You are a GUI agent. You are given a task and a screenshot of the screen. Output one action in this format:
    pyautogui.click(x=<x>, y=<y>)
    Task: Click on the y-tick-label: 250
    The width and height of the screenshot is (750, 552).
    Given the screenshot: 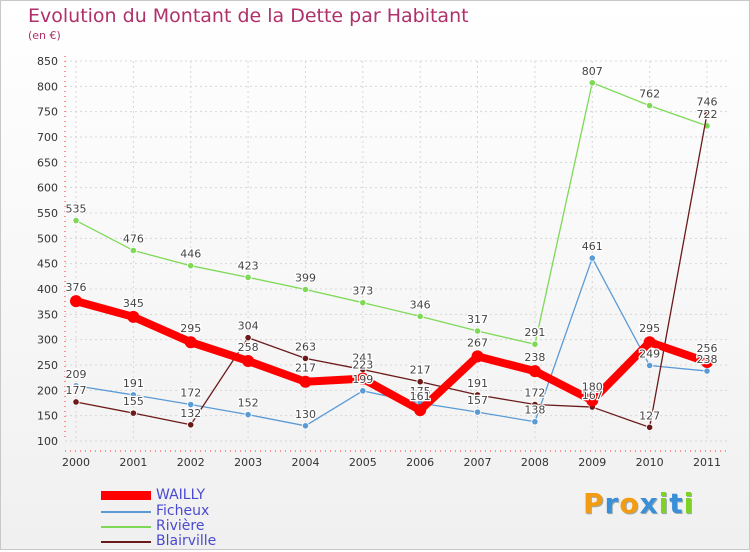 What is the action you would take?
    pyautogui.click(x=47, y=365)
    